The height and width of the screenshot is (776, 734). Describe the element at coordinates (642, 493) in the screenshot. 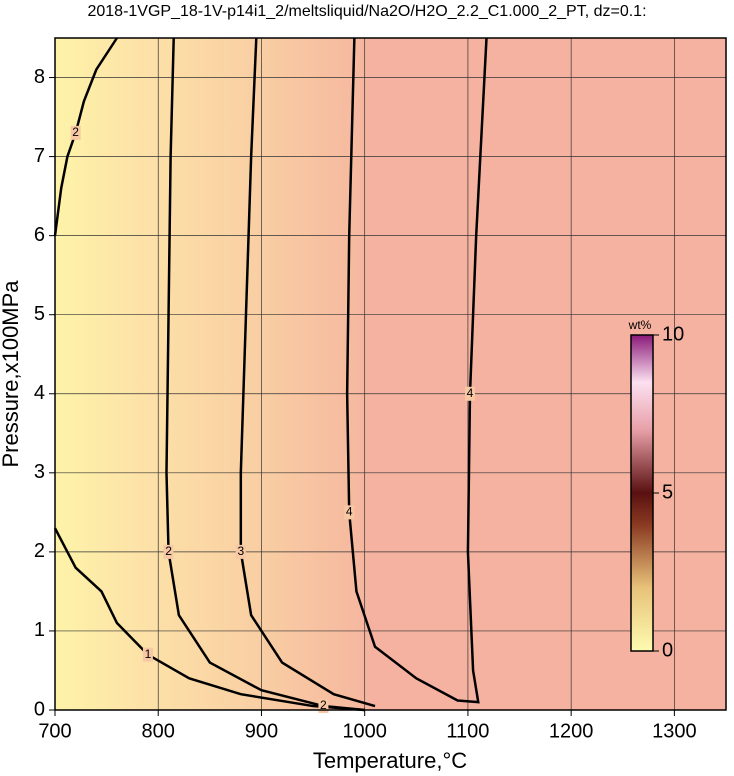

I see `colorbar` at that location.